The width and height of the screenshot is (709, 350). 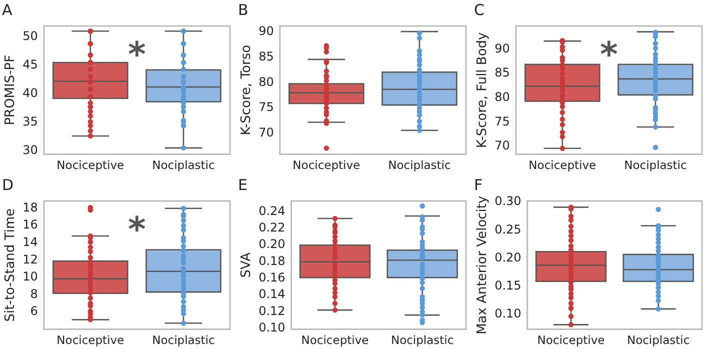 I want to click on y-tick-label: 0.30, so click(x=508, y=201).